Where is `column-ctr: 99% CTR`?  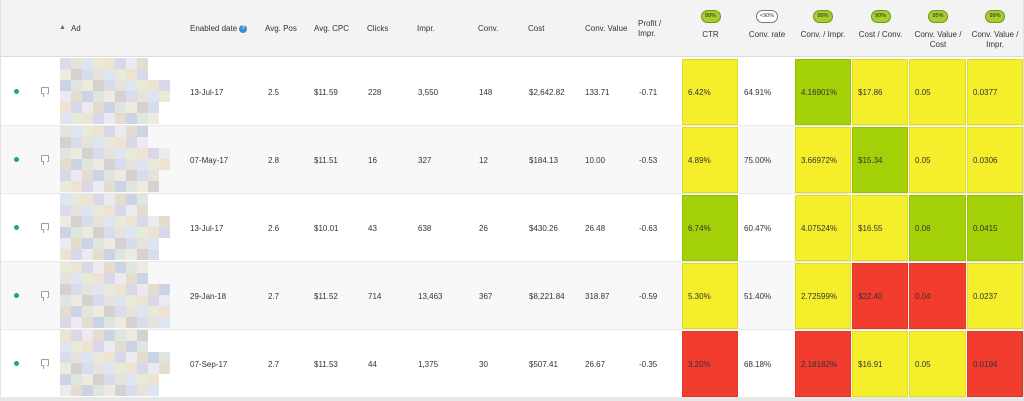
column-ctr: 99% CTR is located at coordinates (710, 28).